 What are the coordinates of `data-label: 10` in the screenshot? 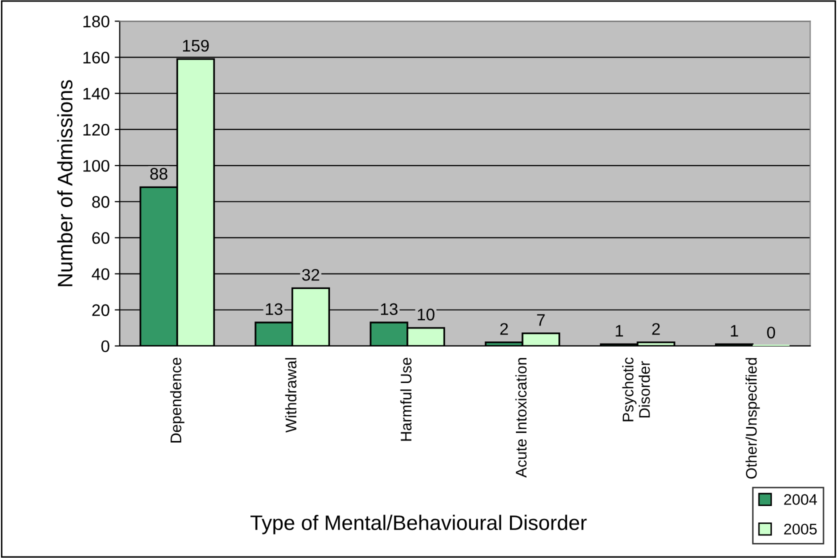 It's located at (426, 314).